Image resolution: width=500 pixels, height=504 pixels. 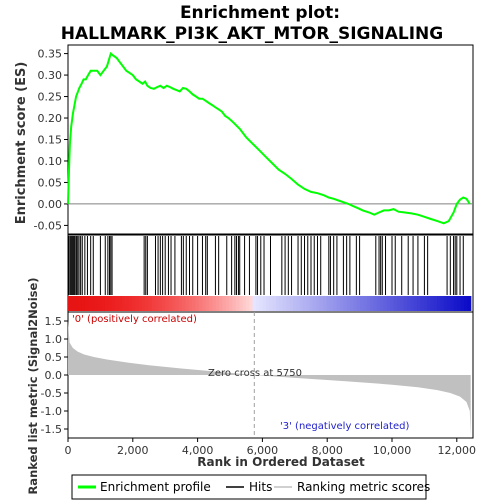 I want to click on x-tick-label: 6,000, so click(x=263, y=450).